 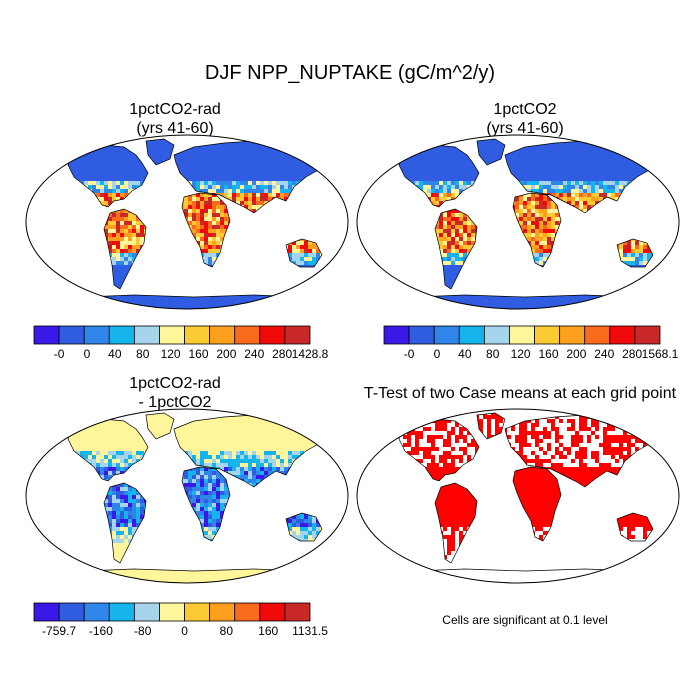 What do you see at coordinates (175, 119) in the screenshot?
I see `panel-1-title: 1pctCO2-rad (yrs 41-60)` at bounding box center [175, 119].